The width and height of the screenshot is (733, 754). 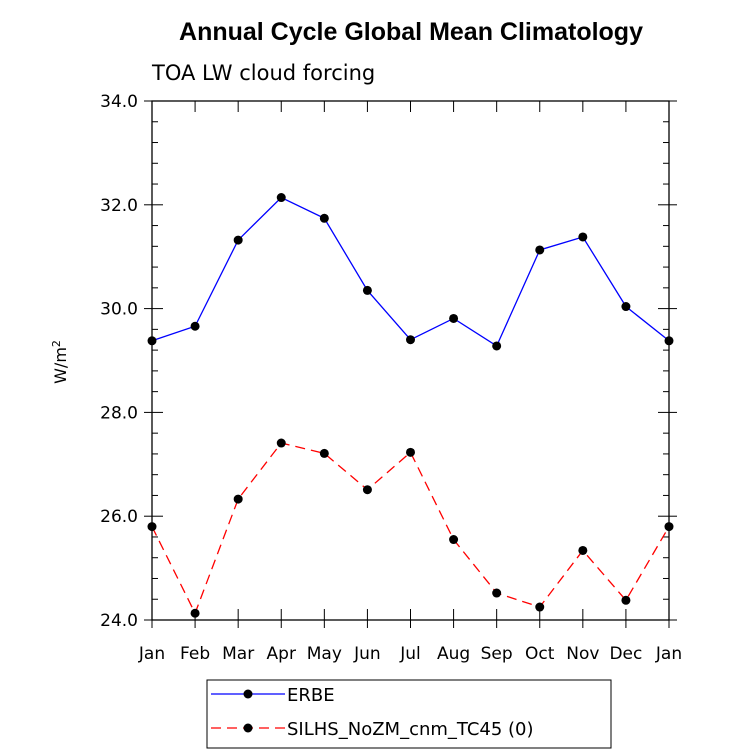 I want to click on y-tick-label: 32.0, so click(x=119, y=206).